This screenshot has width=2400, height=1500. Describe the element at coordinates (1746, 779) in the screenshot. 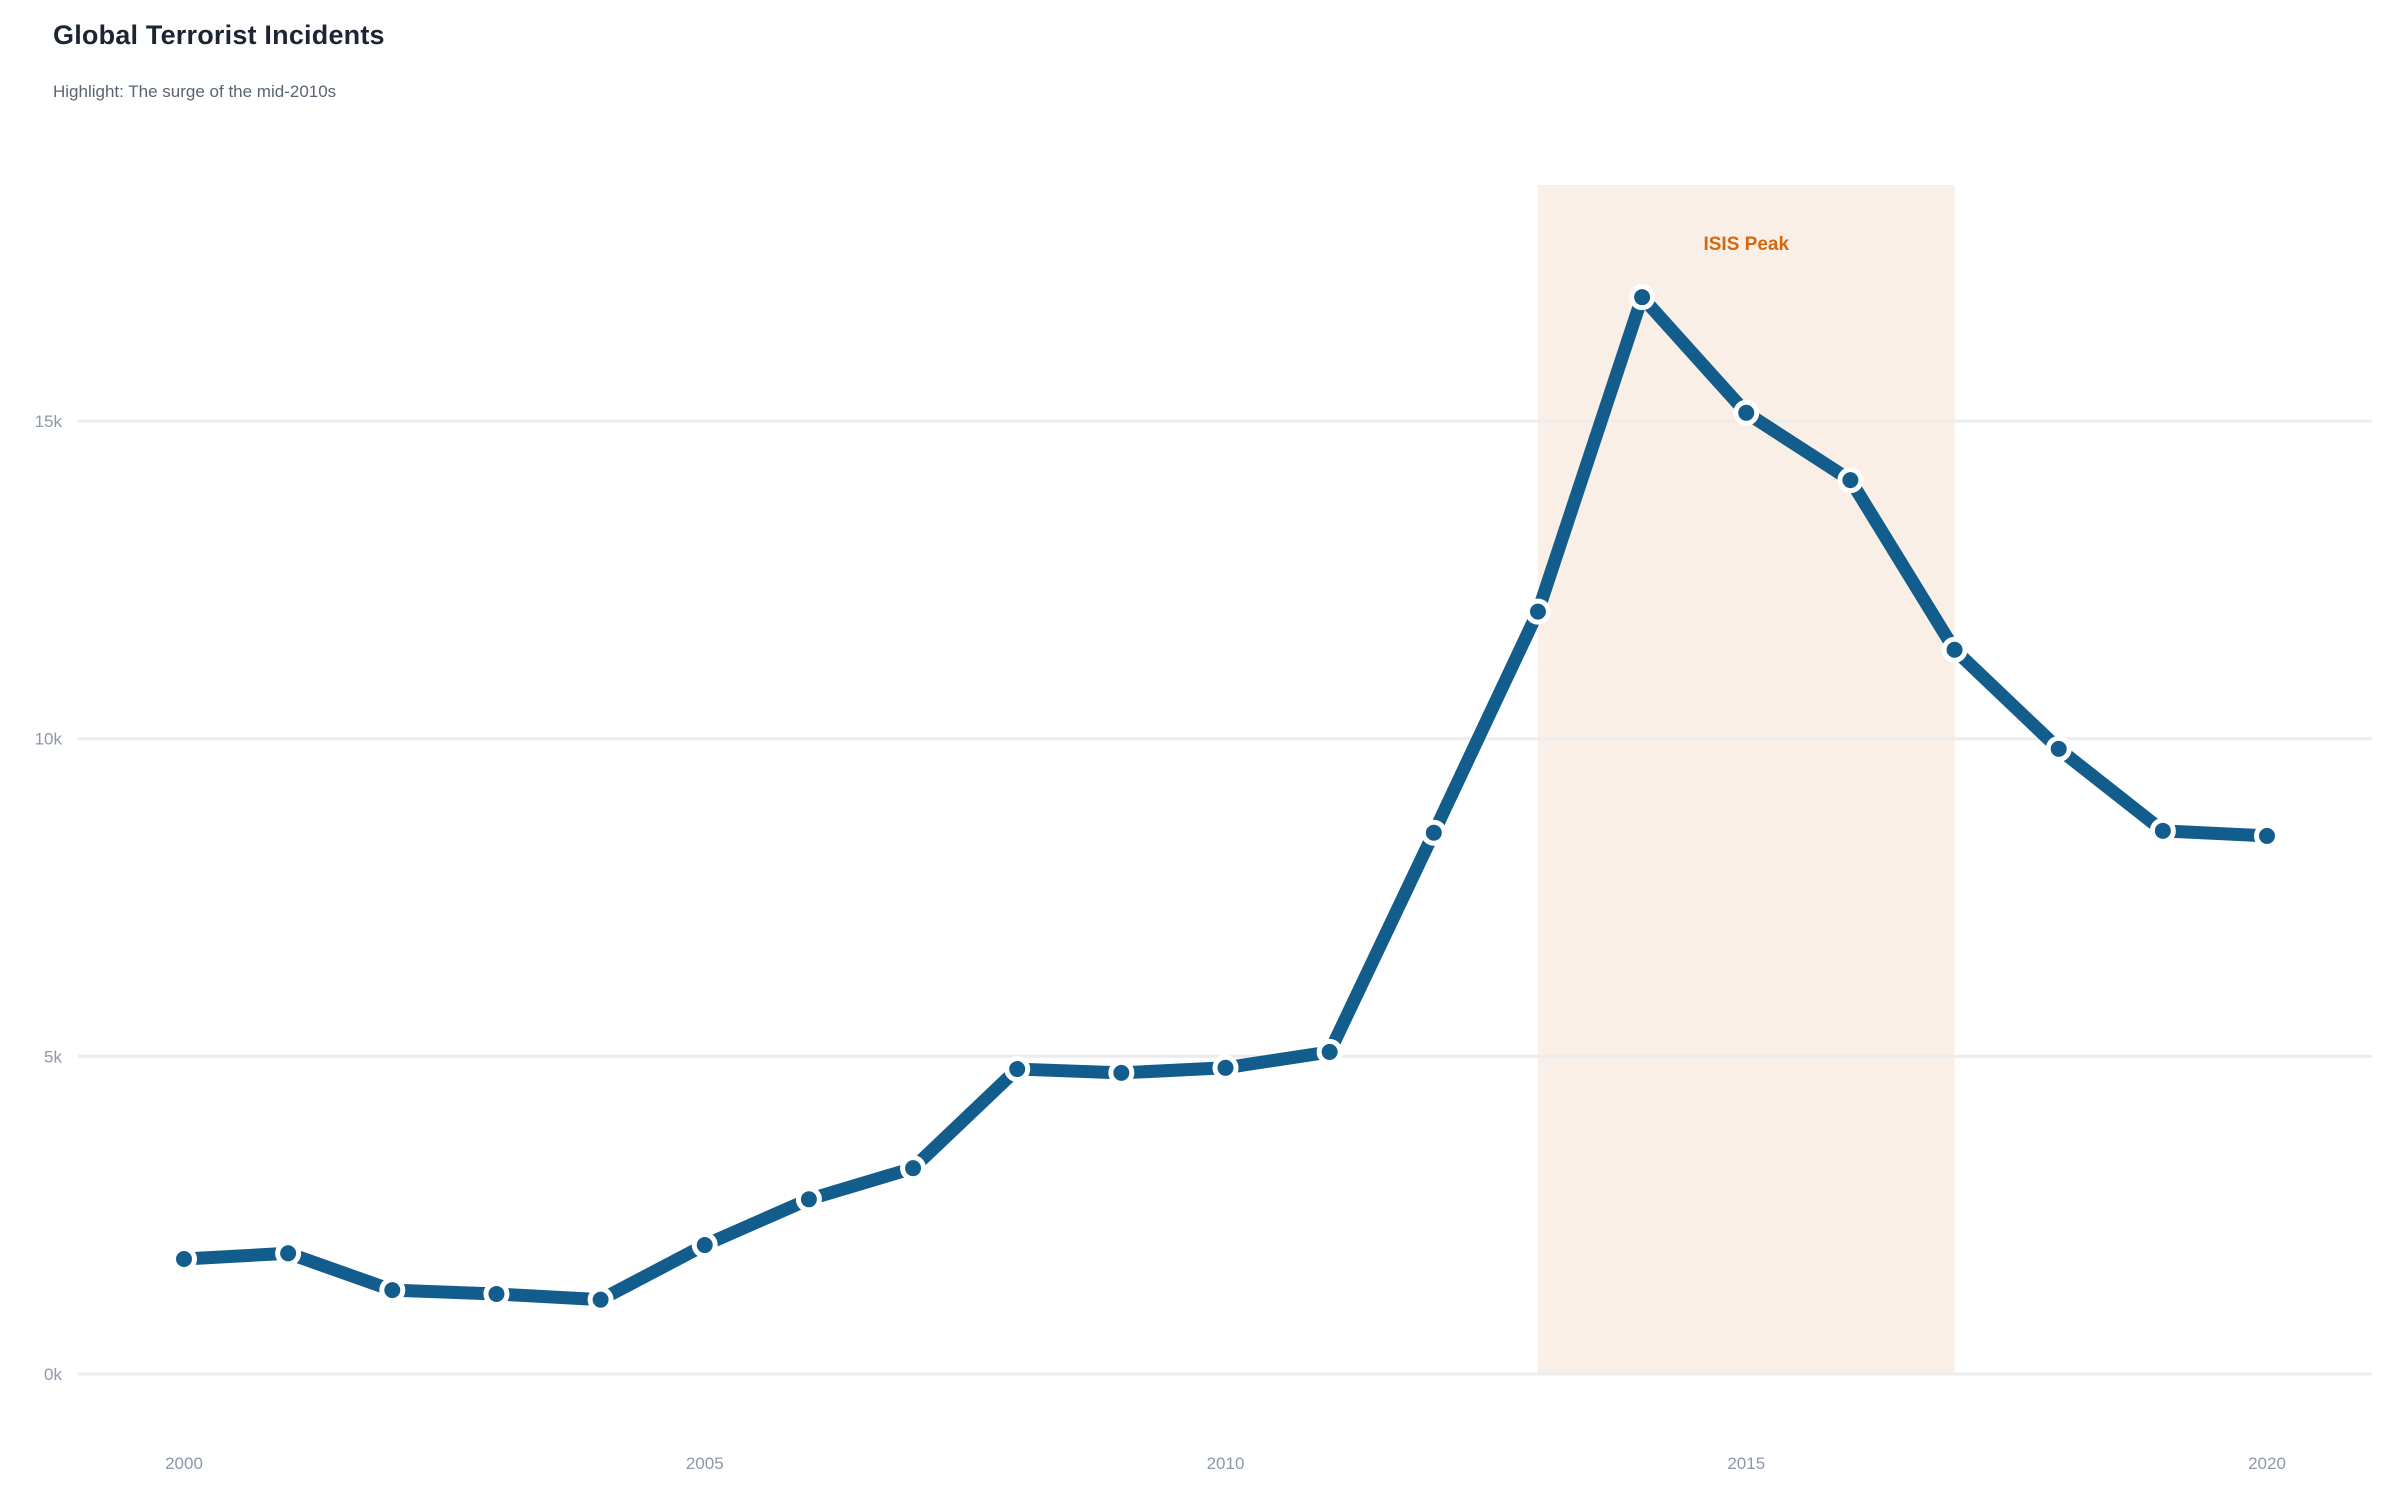

I see `highlight-band` at that location.